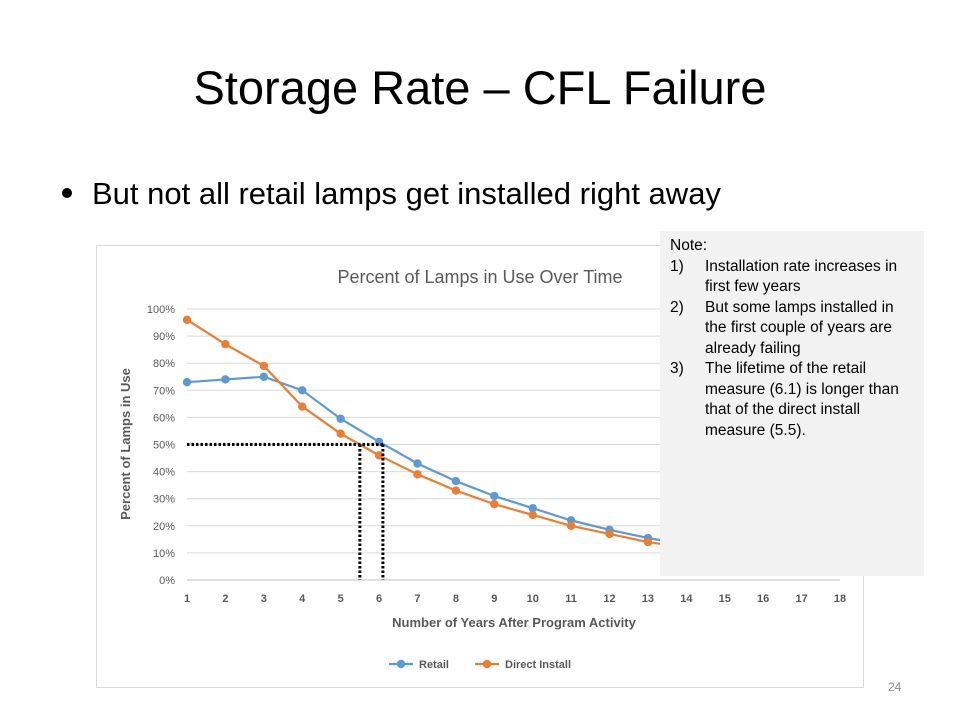 The width and height of the screenshot is (960, 720). Describe the element at coordinates (264, 599) in the screenshot. I see `x-tick-label: 3` at that location.